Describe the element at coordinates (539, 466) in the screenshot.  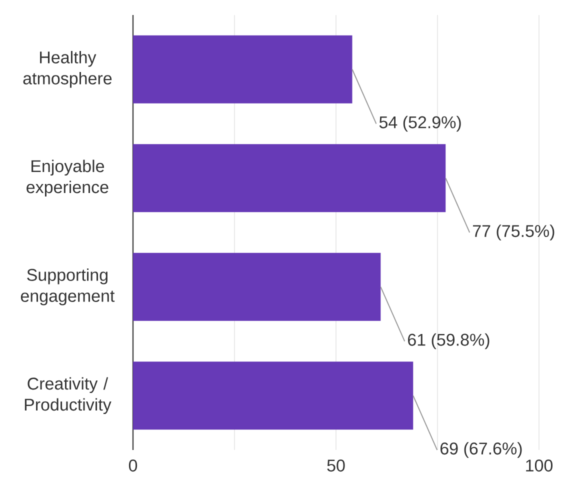
I see `x-tick-label: 100` at that location.